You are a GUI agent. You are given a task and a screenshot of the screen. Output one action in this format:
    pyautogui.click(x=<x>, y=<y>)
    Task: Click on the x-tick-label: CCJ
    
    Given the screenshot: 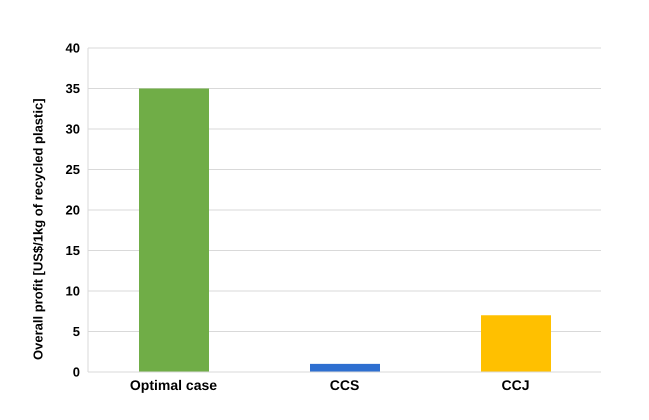 What is the action you would take?
    pyautogui.click(x=515, y=384)
    